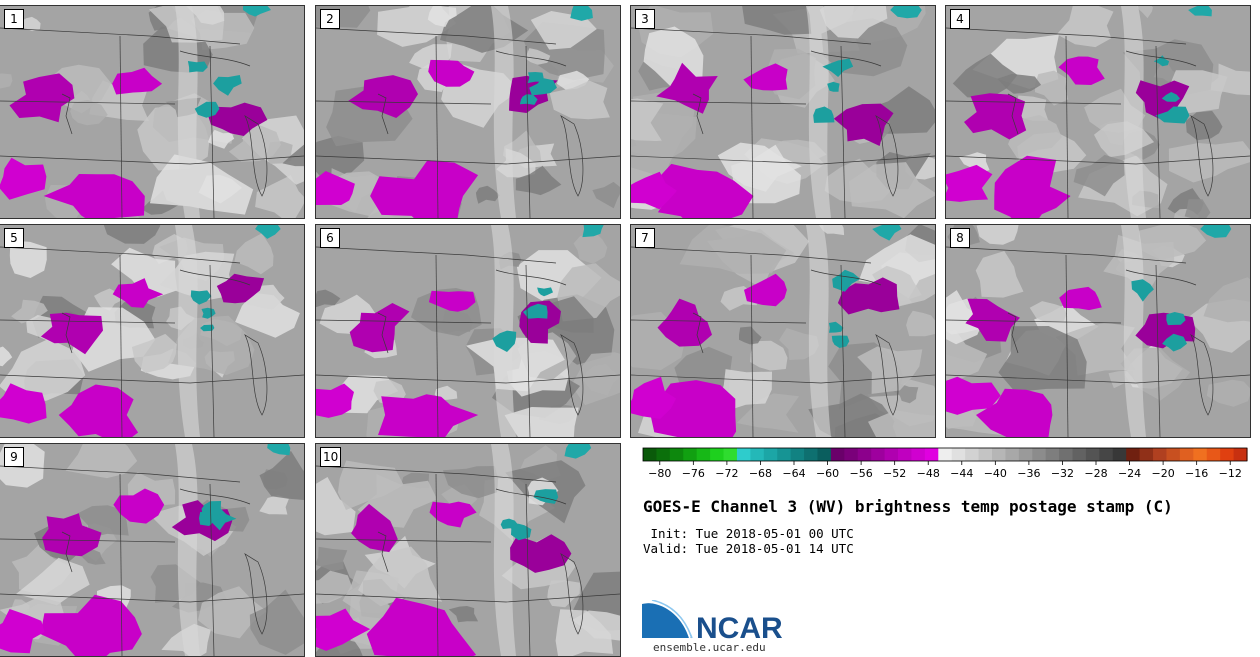 The image size is (1260, 657). I want to click on ensemble-member-panel-7: 7, so click(783, 331).